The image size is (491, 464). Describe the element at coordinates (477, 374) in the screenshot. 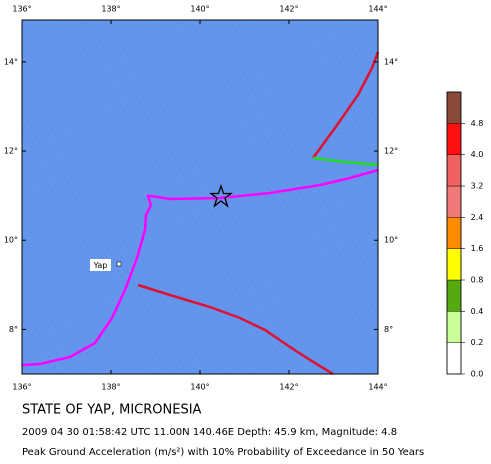

I see `legend-label: 0.0` at that location.